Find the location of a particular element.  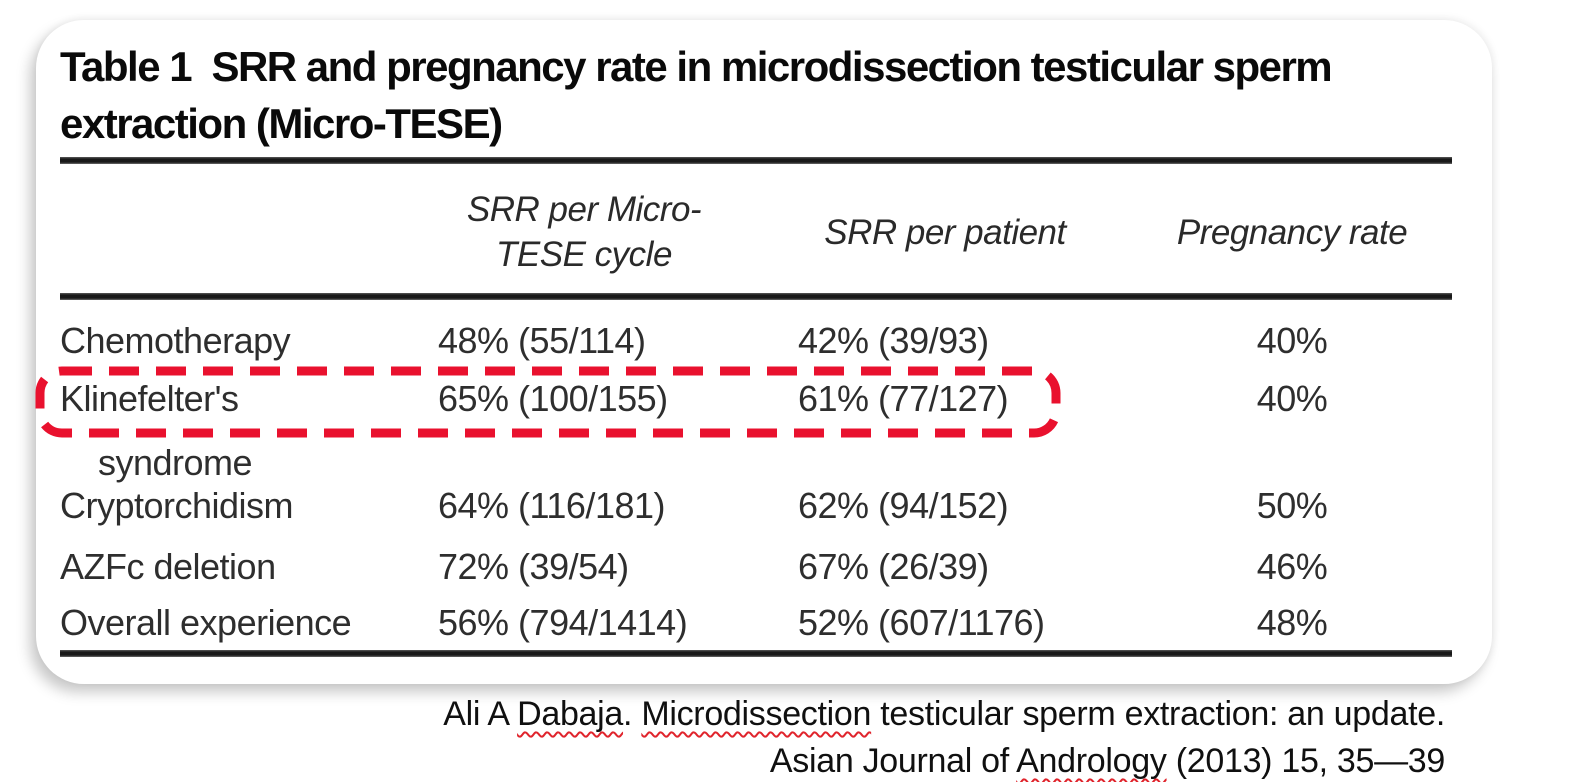

cell-condition: Chemotherapy is located at coordinates (175, 340).